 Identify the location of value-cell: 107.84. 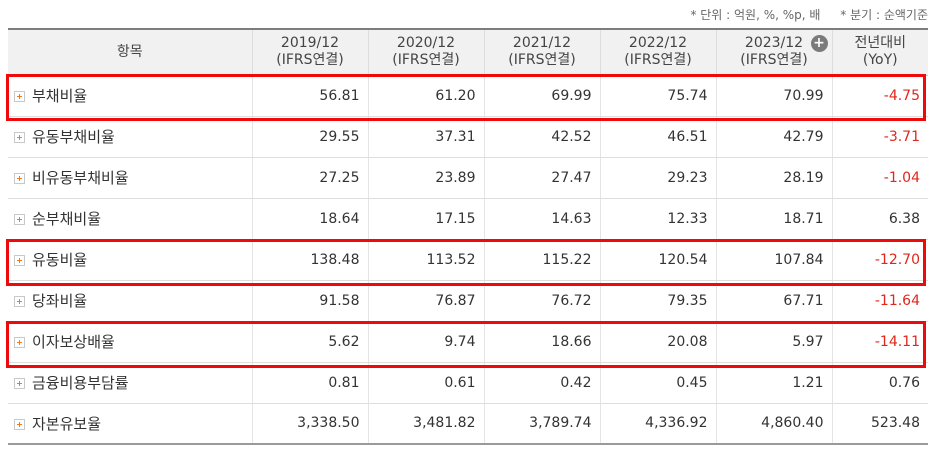
(773, 260).